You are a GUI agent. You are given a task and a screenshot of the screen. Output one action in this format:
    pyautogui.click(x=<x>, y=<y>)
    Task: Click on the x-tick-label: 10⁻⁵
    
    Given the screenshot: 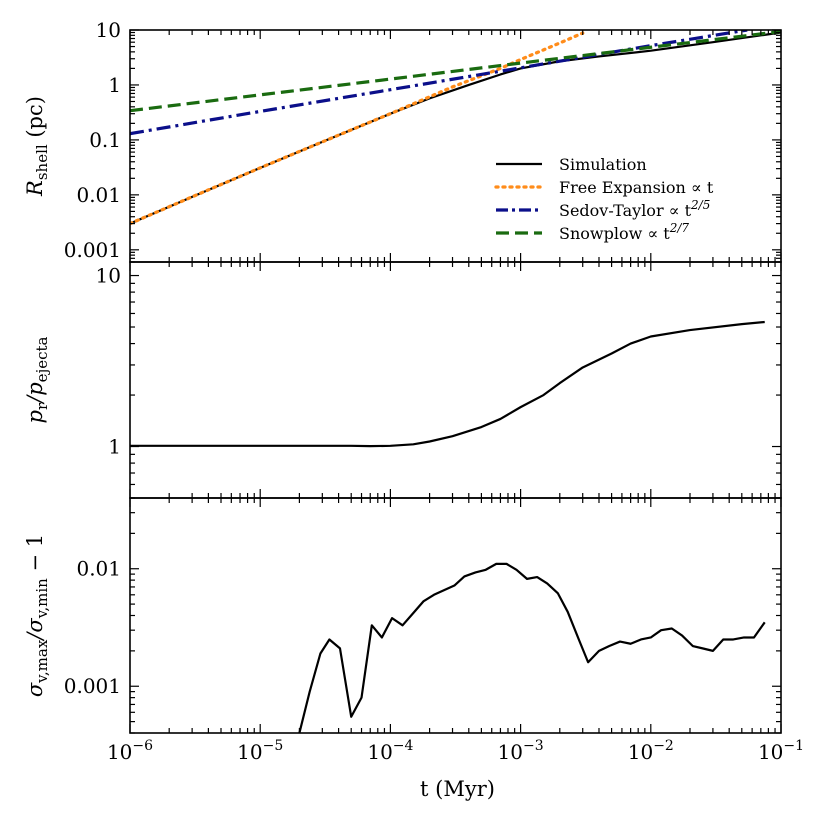 What is the action you would take?
    pyautogui.click(x=260, y=751)
    